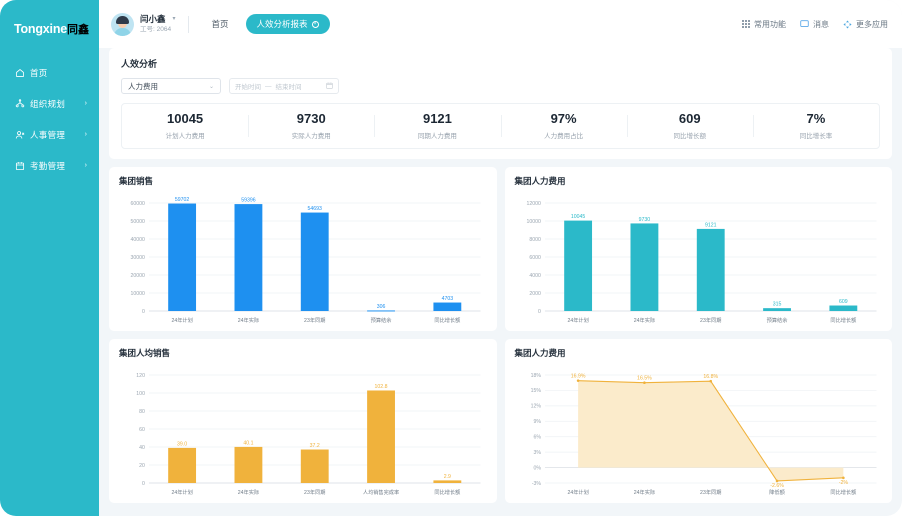 This screenshot has width=902, height=516. I want to click on chart-bar-value-label: 315, so click(776, 305).